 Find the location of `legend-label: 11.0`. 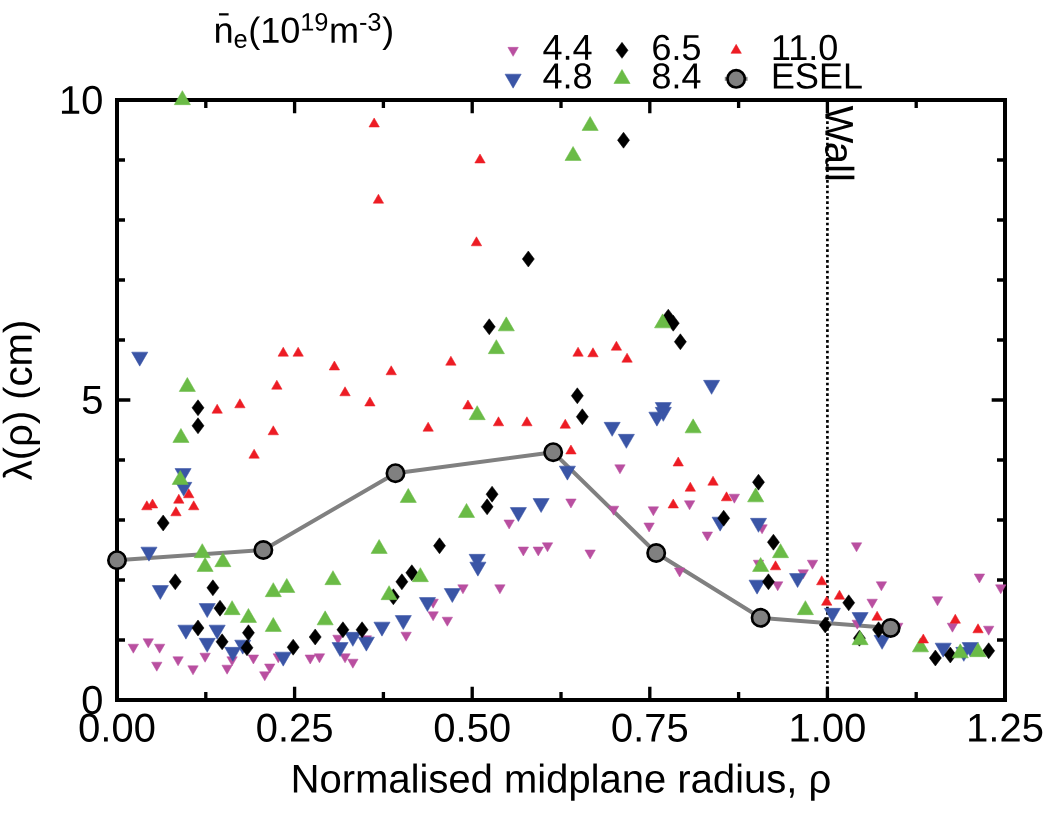

legend-label: 11.0 is located at coordinates (805, 47).